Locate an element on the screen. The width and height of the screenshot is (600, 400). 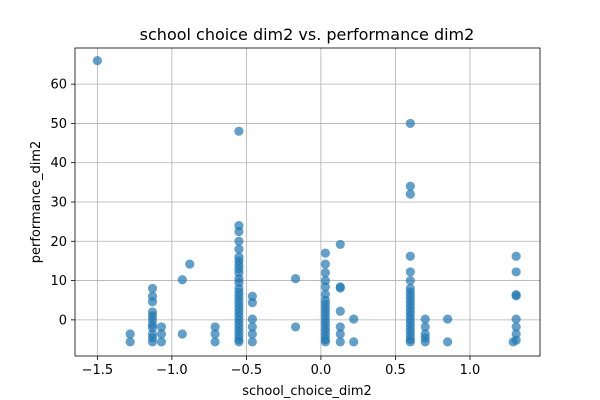
y-axis-ticks: 0 10 20 30 40 50 60 is located at coordinates (62, 203).